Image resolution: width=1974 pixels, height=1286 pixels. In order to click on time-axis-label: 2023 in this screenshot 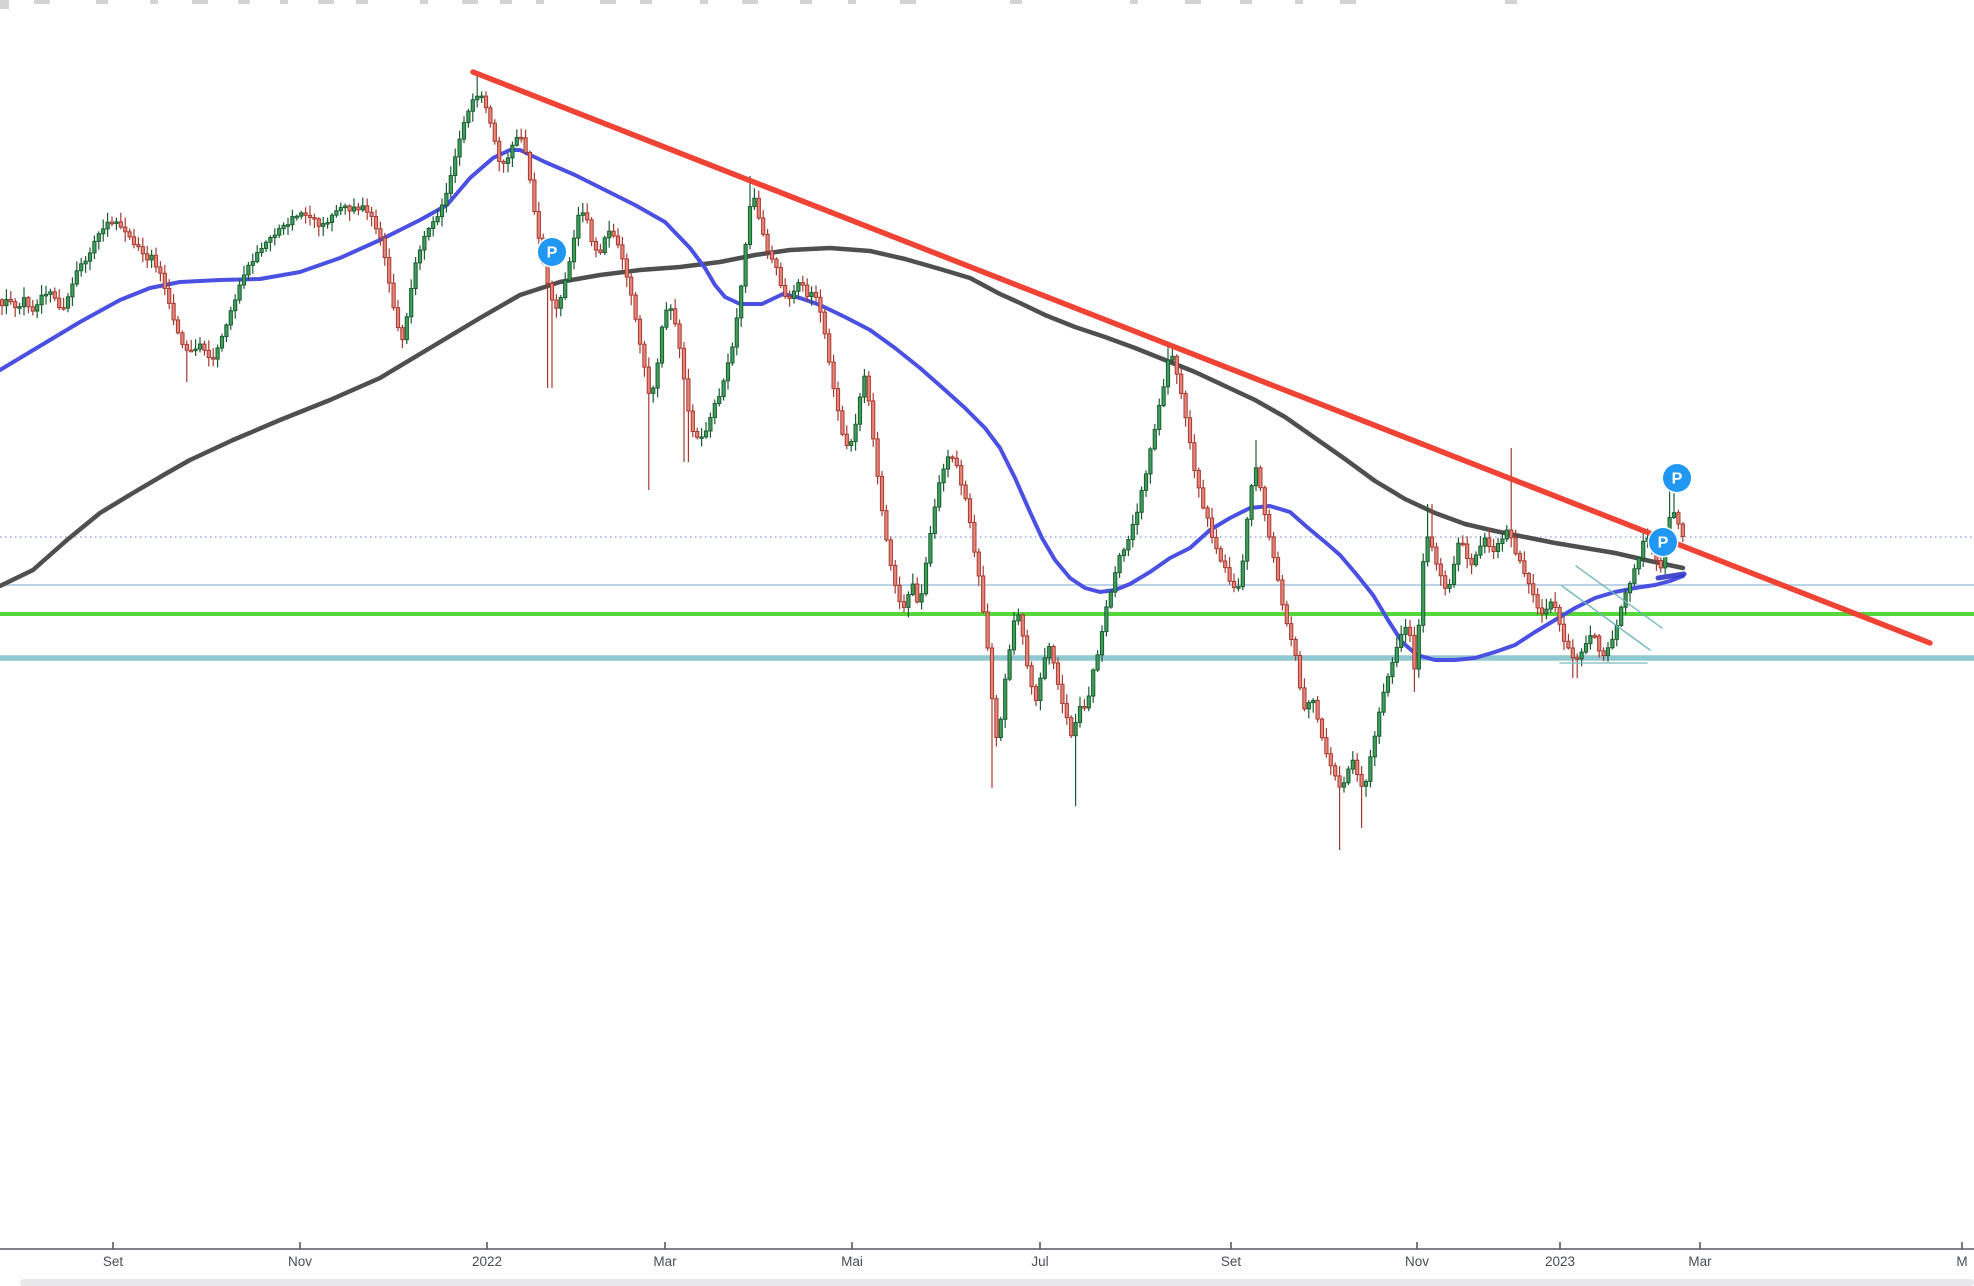, I will do `click(1560, 1261)`.